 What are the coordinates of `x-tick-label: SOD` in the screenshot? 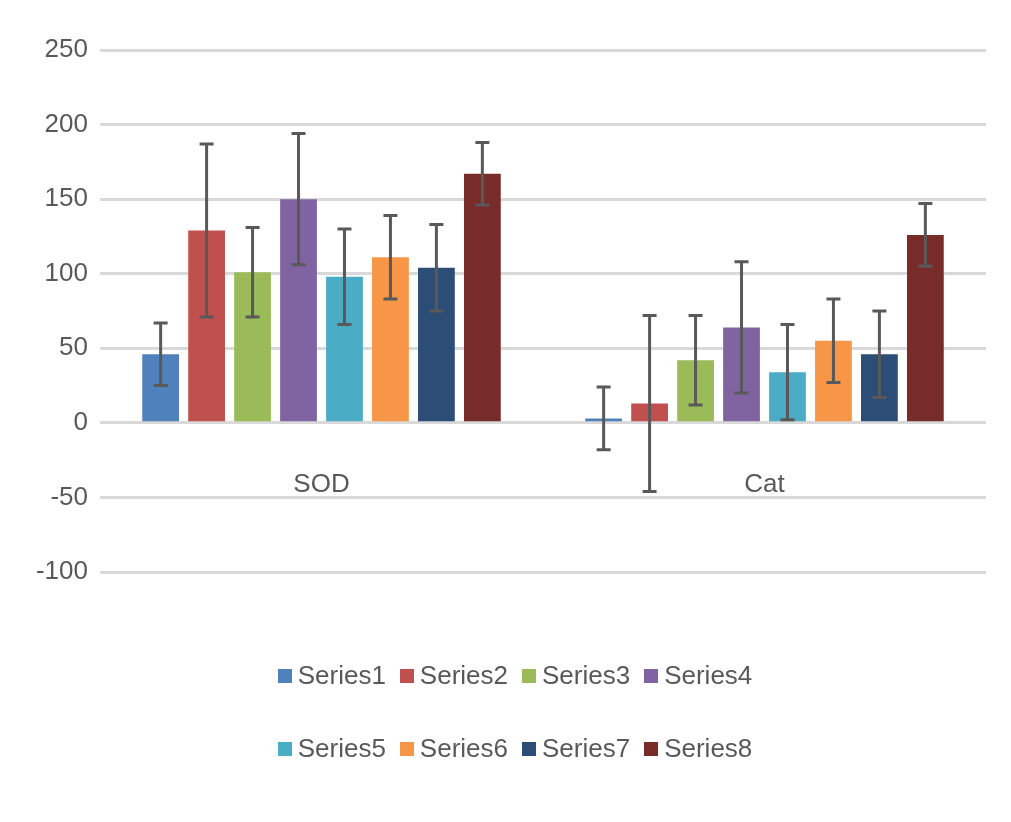 It's located at (321, 483).